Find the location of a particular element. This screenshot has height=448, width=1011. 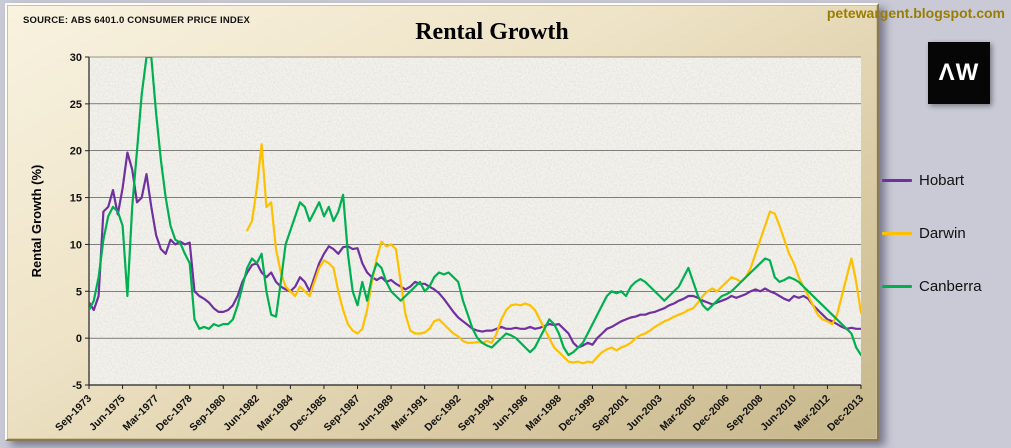

chart-legend: Hobart Darwin Canberra is located at coordinates (932, 233).